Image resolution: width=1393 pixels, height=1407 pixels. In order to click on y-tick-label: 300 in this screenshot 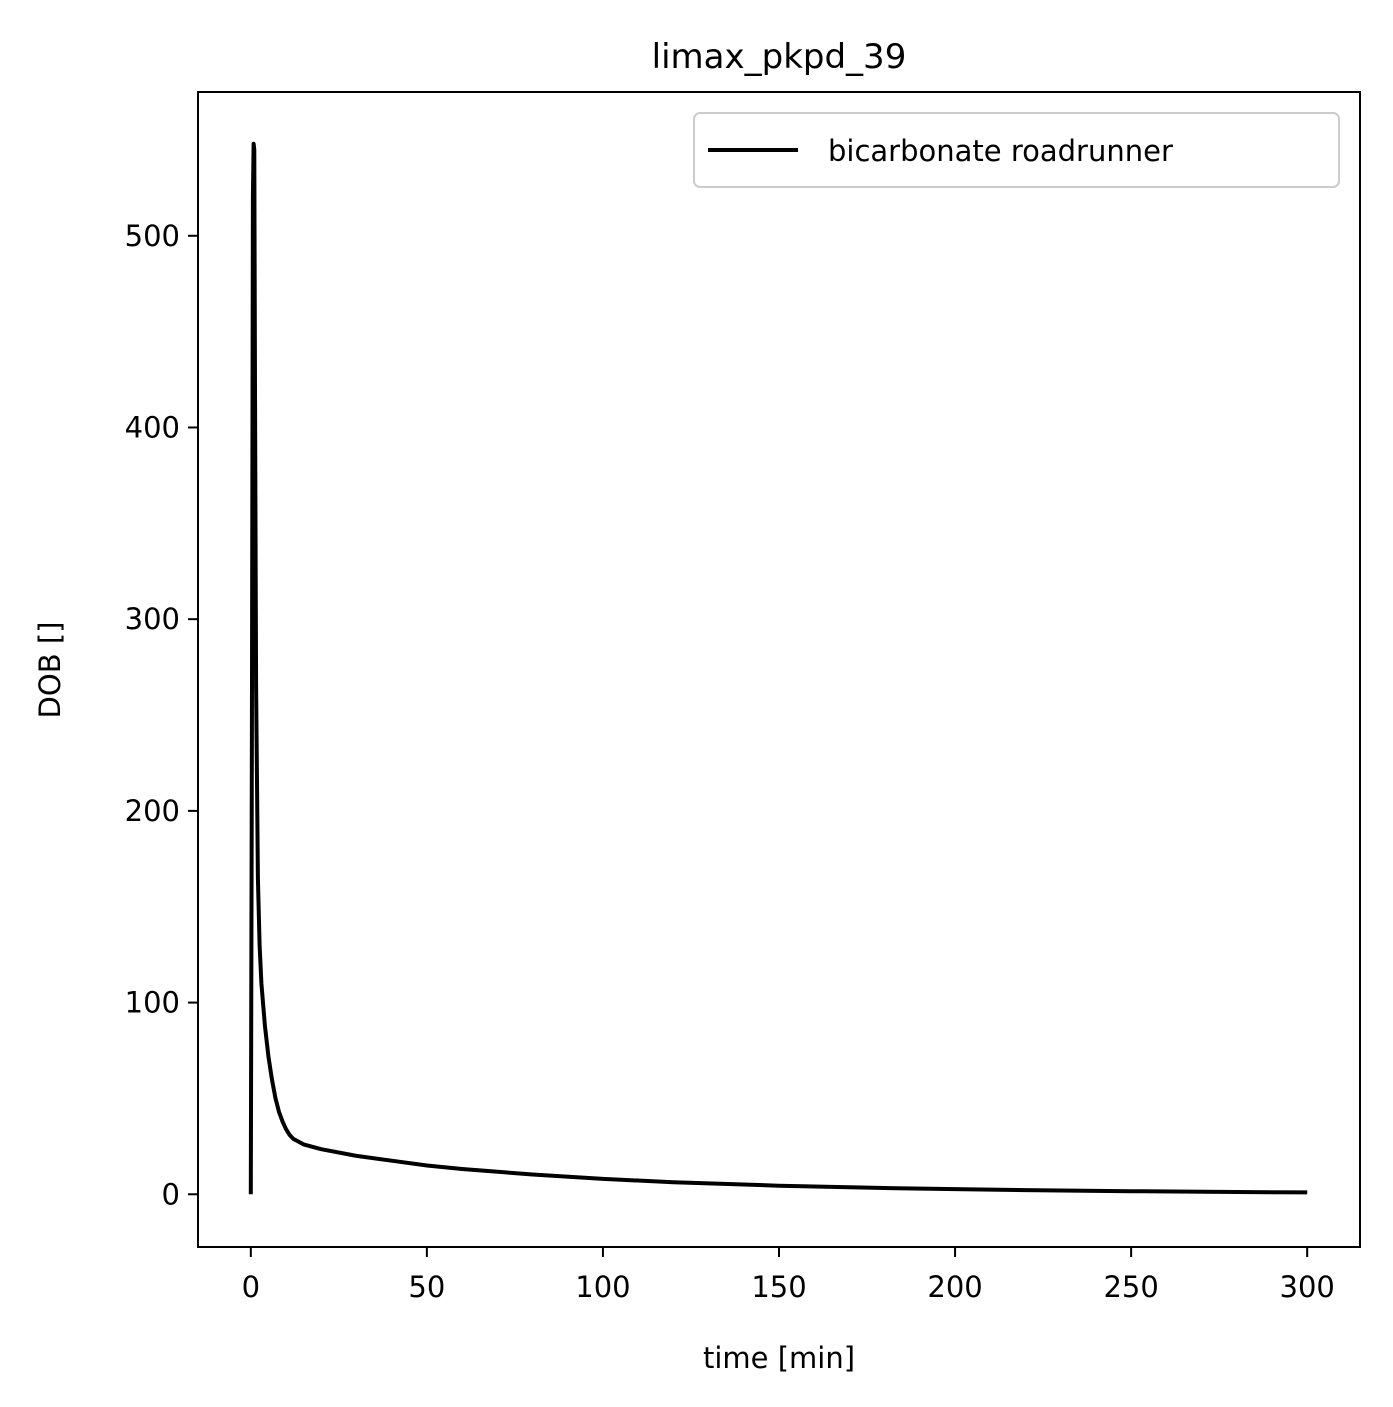, I will do `click(152, 619)`.